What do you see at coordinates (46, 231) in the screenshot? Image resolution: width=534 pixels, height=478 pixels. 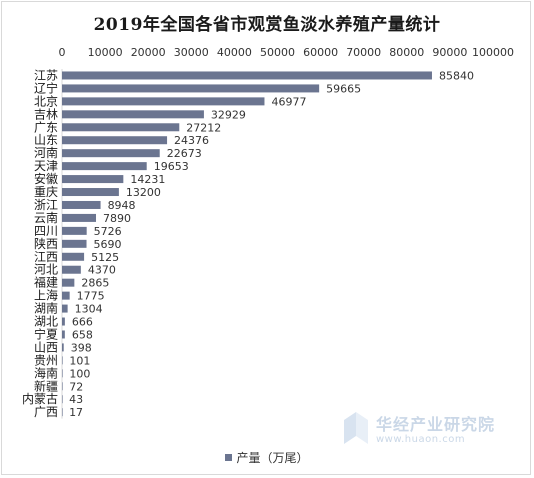 I see `category-label: 四川` at bounding box center [46, 231].